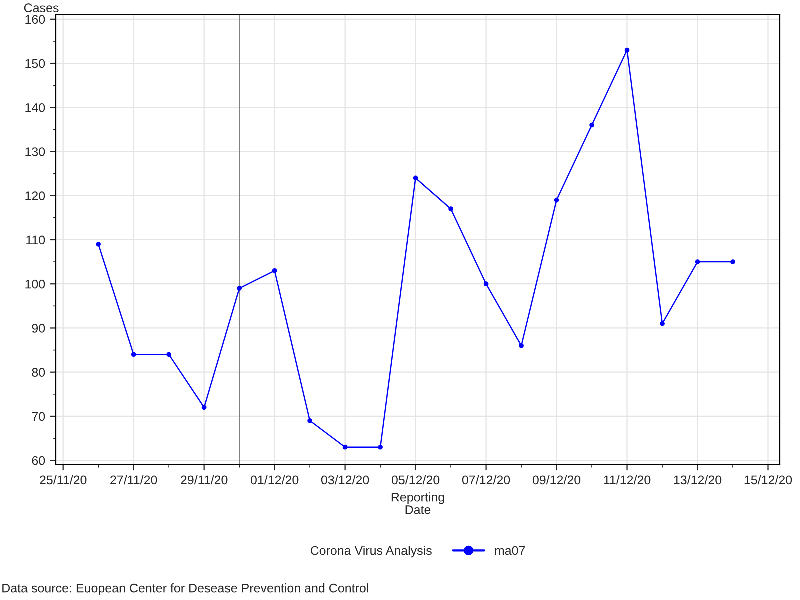  Describe the element at coordinates (345, 480) in the screenshot. I see `x-tick-label: 03/12/20` at that location.